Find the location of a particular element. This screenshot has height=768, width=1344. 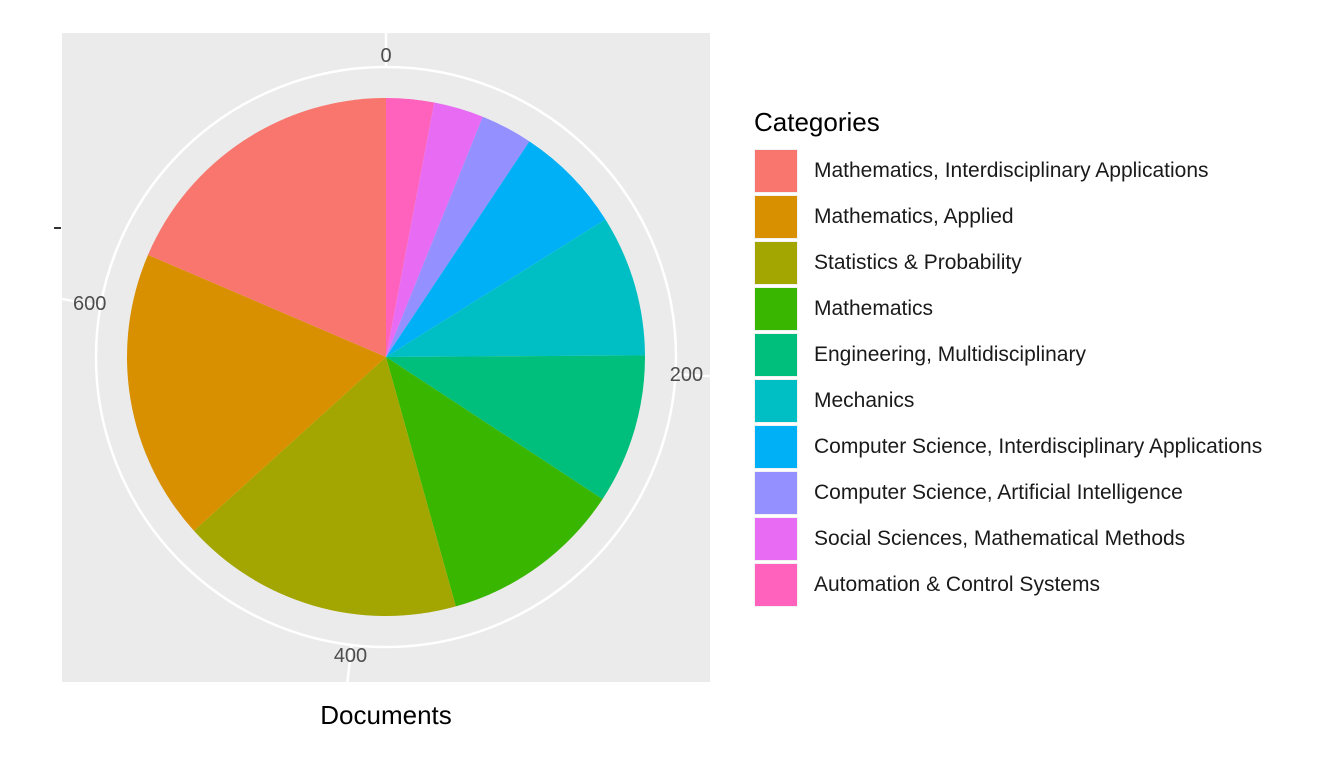

y-axis-tick is located at coordinates (57, 228).